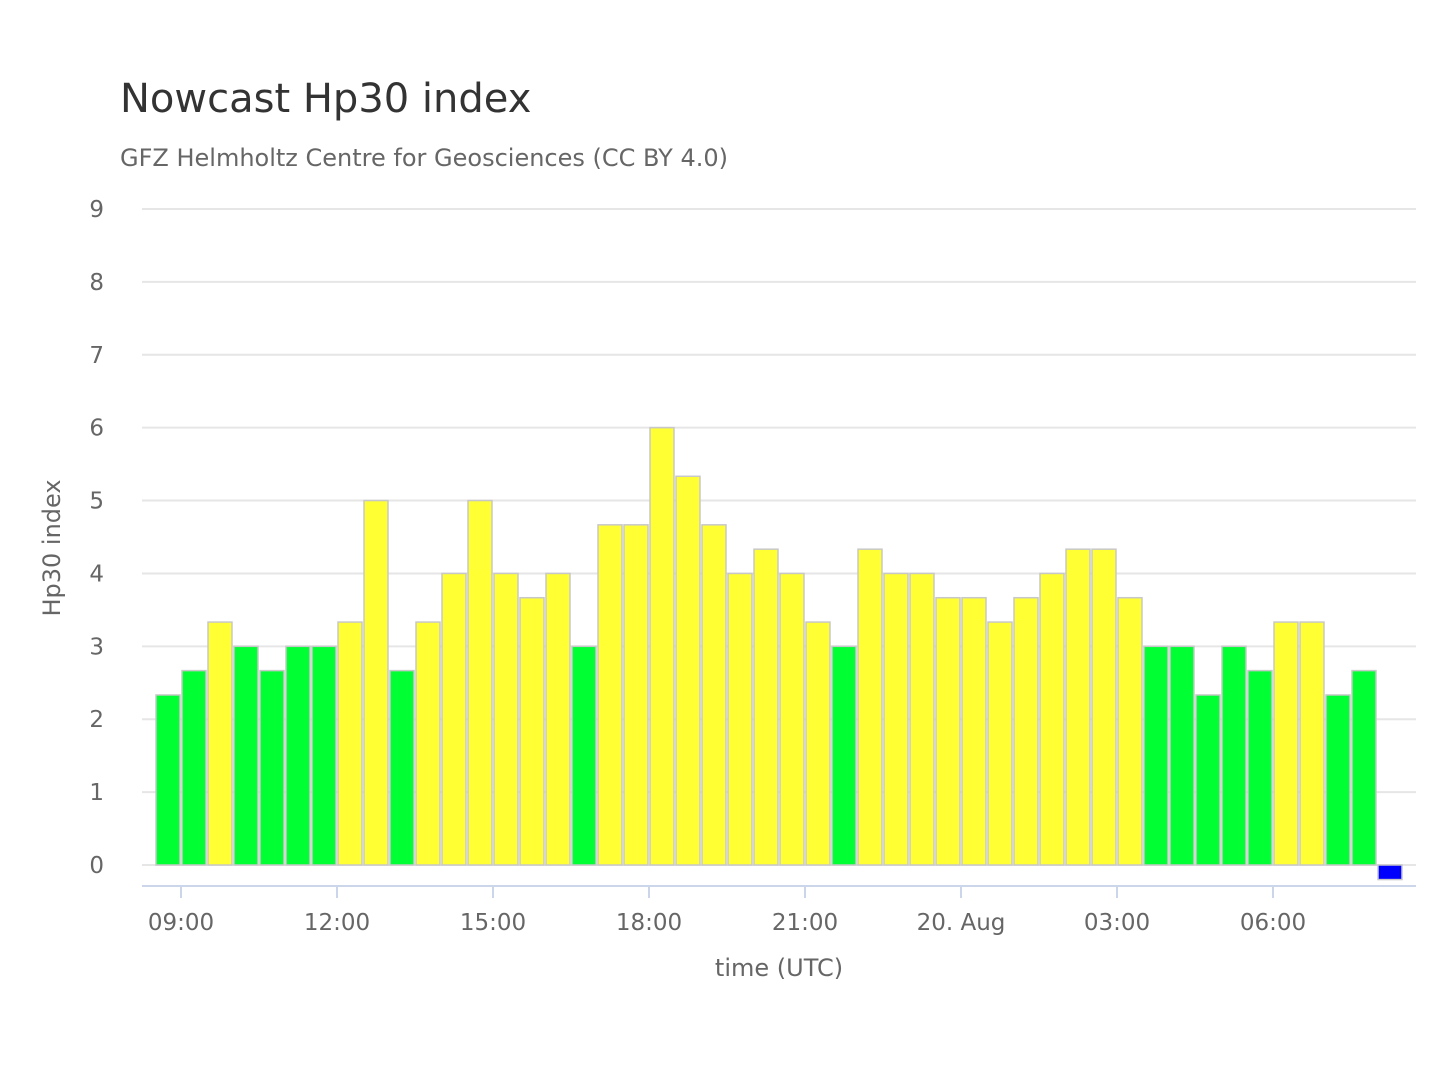 Image resolution: width=1440 pixels, height=1080 pixels. Describe the element at coordinates (1117, 923) in the screenshot. I see `x-tick-label: 03:00` at that location.